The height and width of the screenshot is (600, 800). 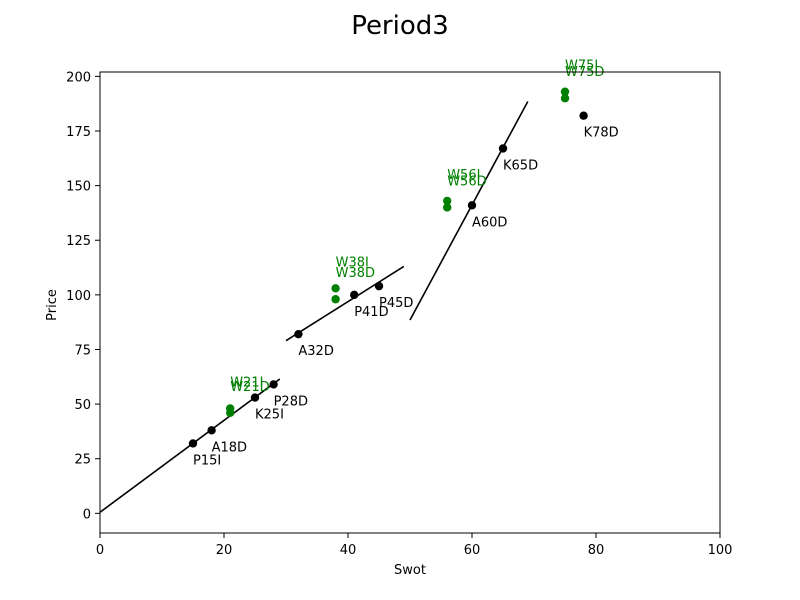 I want to click on black-point-p41d, so click(x=354, y=295).